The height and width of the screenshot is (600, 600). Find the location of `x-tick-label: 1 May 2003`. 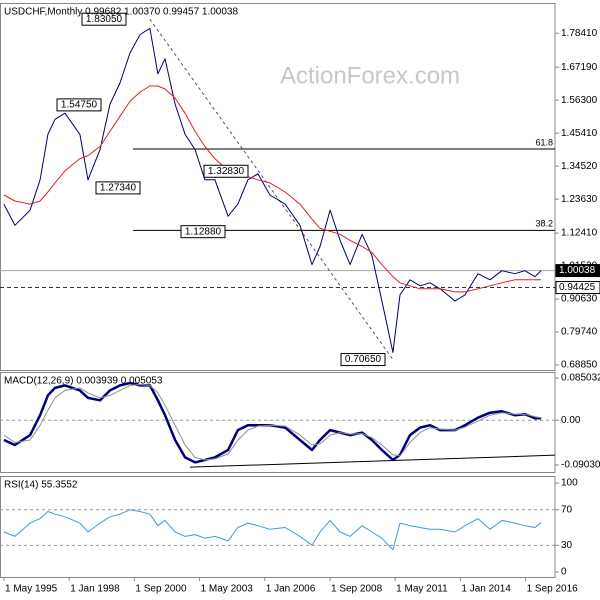

x-tick-label: 1 May 2003 is located at coordinates (227, 589).